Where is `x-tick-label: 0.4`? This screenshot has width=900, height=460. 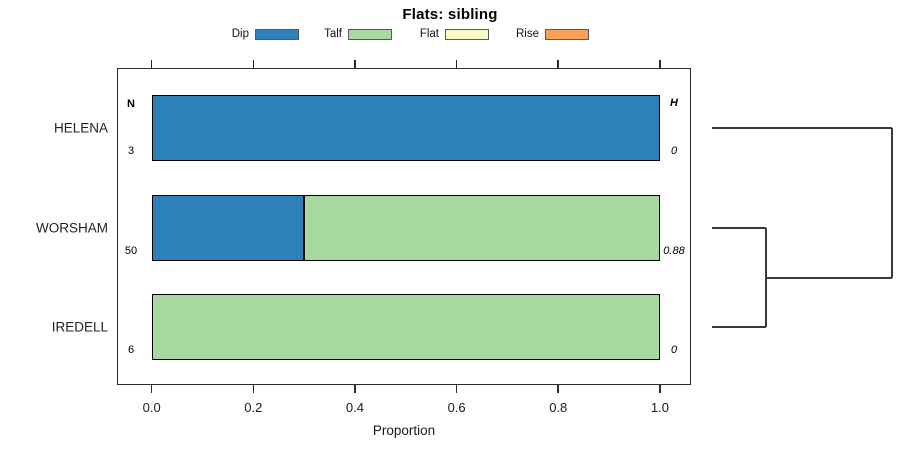 x-tick-label: 0.4 is located at coordinates (355, 407).